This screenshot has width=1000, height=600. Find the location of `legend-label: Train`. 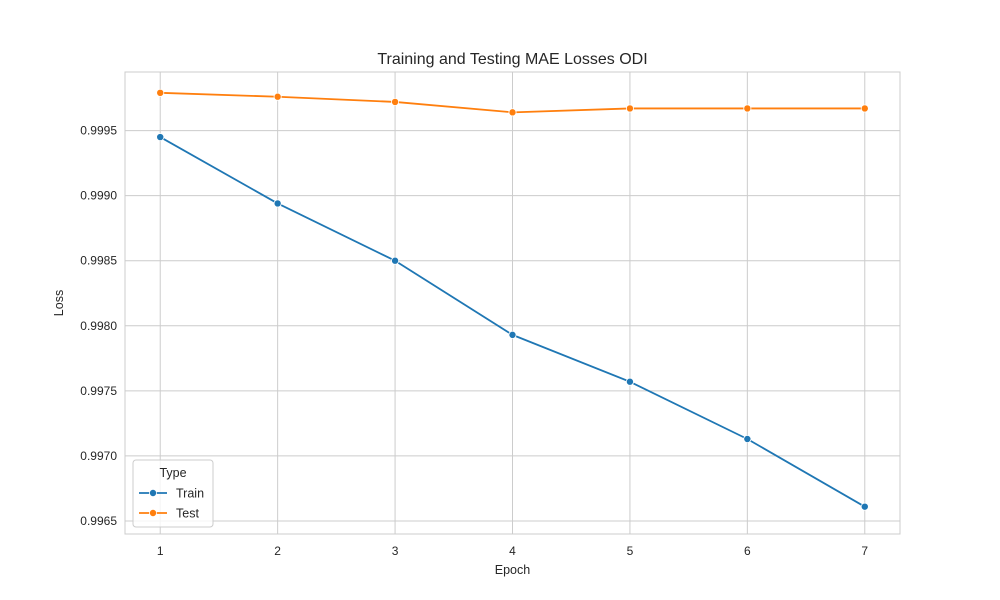

legend-label: Train is located at coordinates (190, 494).